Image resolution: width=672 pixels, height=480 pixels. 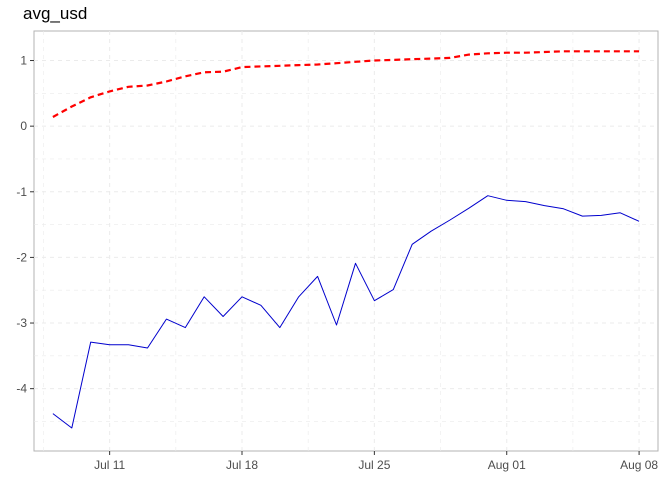 What do you see at coordinates (21, 323) in the screenshot?
I see `y-tick-label: -3` at bounding box center [21, 323].